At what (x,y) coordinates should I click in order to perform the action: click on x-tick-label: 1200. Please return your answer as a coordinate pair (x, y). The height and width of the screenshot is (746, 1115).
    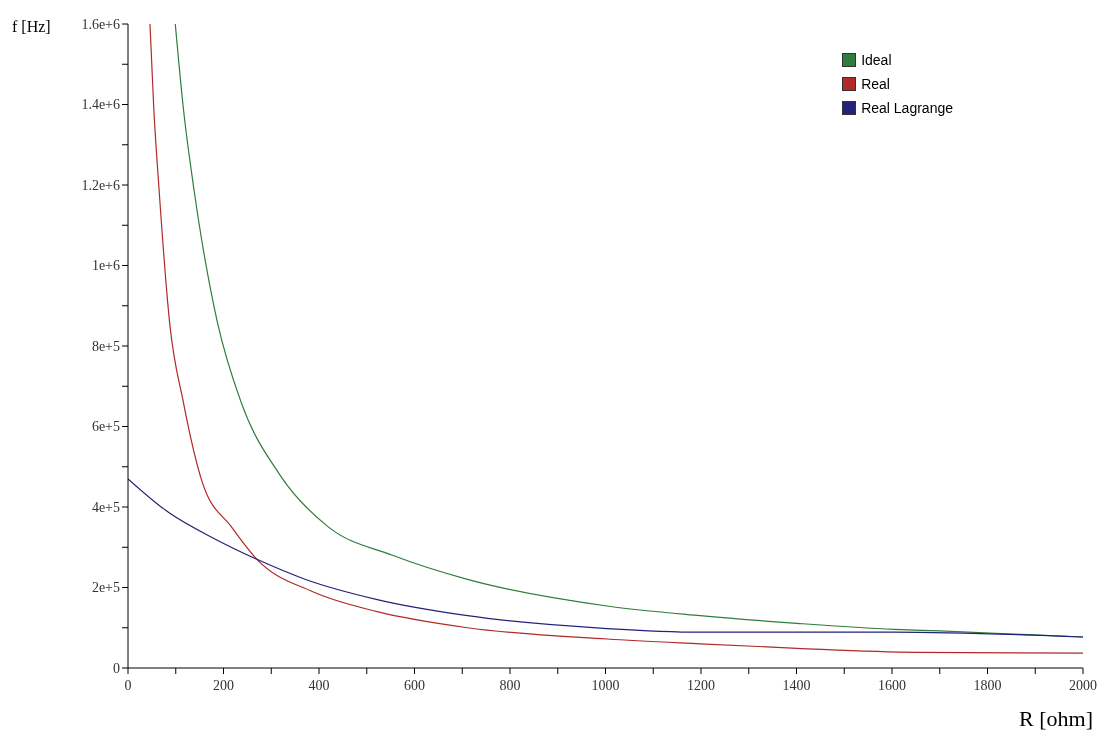
    Looking at the image, I should click on (701, 685).